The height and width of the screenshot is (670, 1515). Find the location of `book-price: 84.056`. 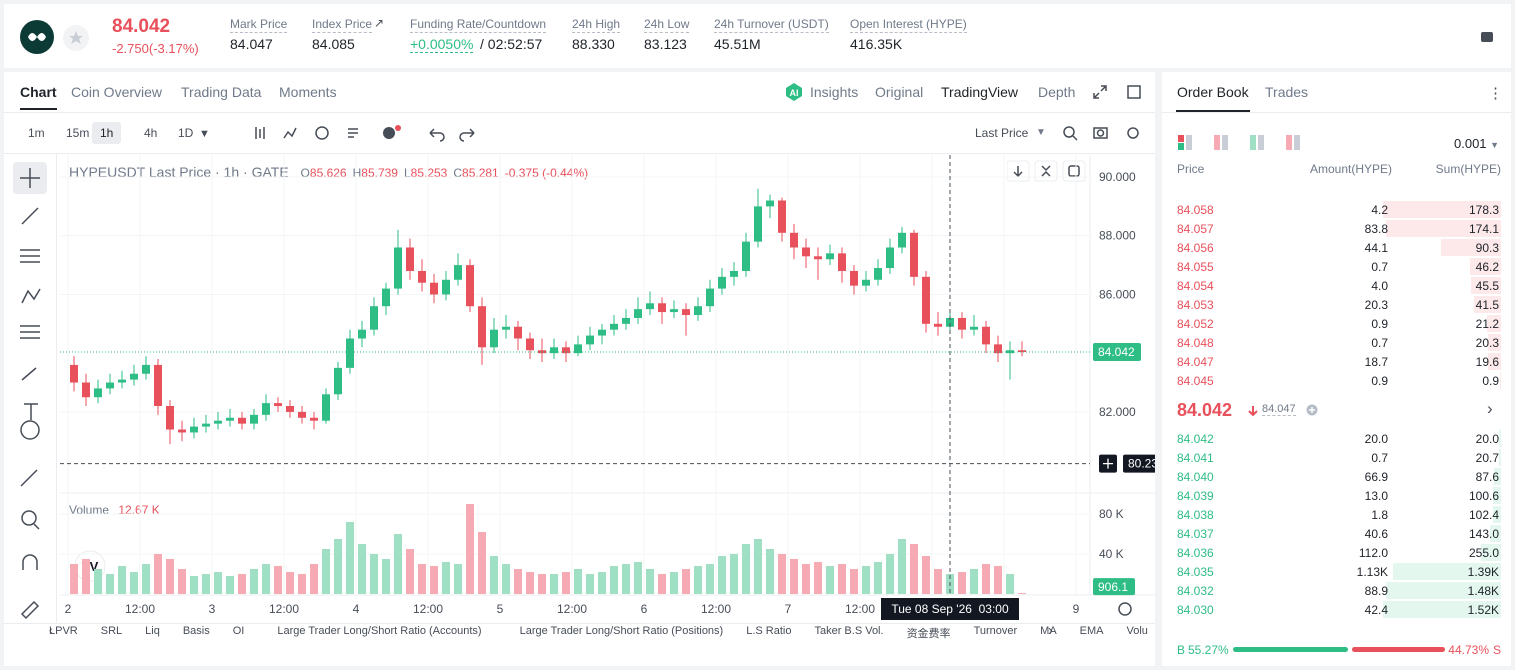

book-price: 84.056 is located at coordinates (1195, 248).